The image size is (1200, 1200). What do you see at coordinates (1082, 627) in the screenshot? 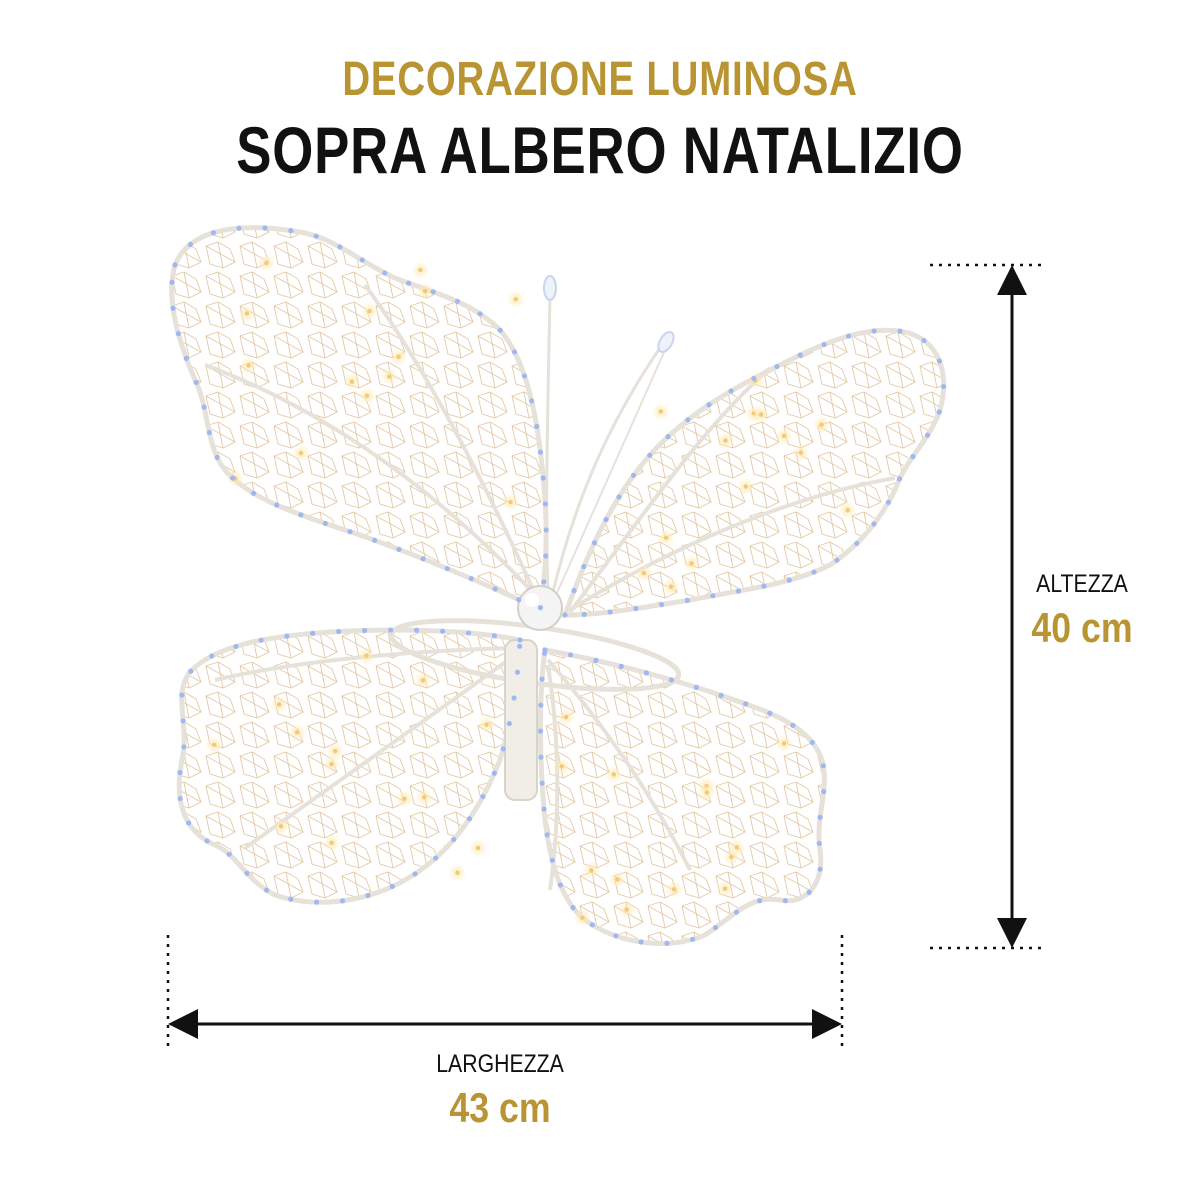
I see `height-value: 40 cm` at bounding box center [1082, 627].